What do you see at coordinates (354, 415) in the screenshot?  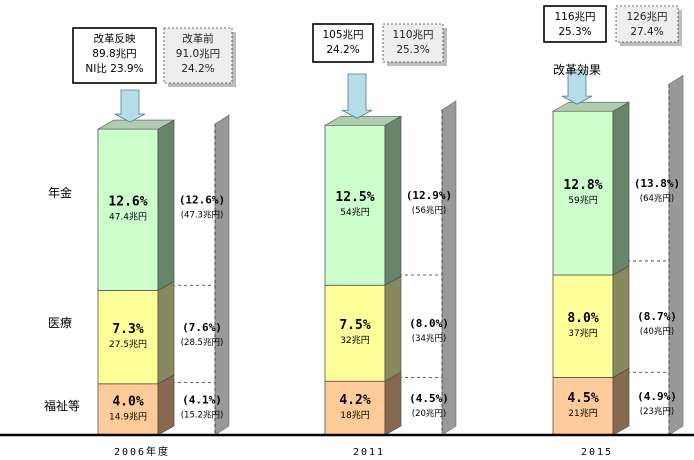 I see `amount-label-welfare: 18兆円` at bounding box center [354, 415].